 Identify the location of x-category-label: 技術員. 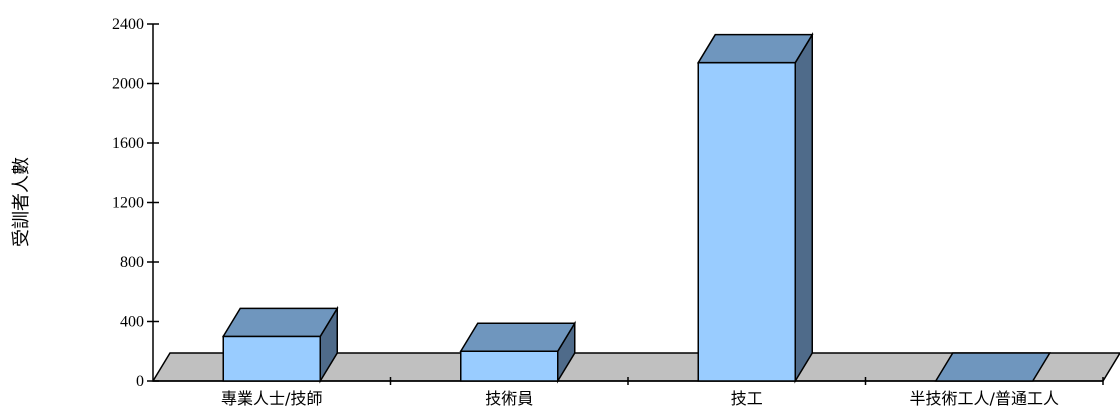
(509, 398).